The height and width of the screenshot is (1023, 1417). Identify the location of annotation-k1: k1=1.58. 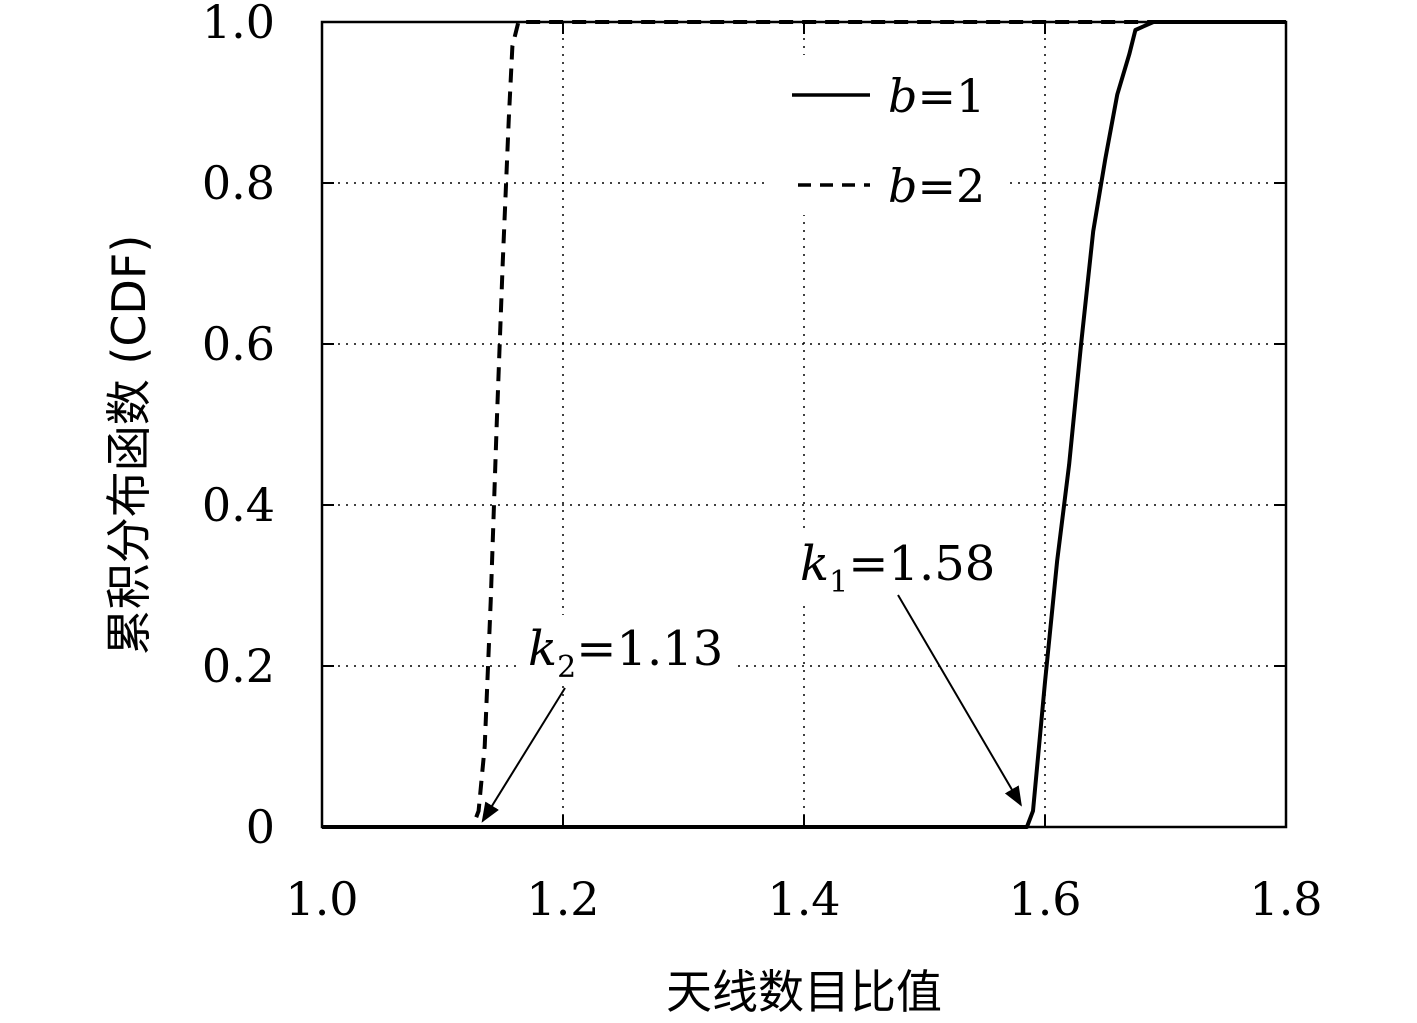
(908, 668).